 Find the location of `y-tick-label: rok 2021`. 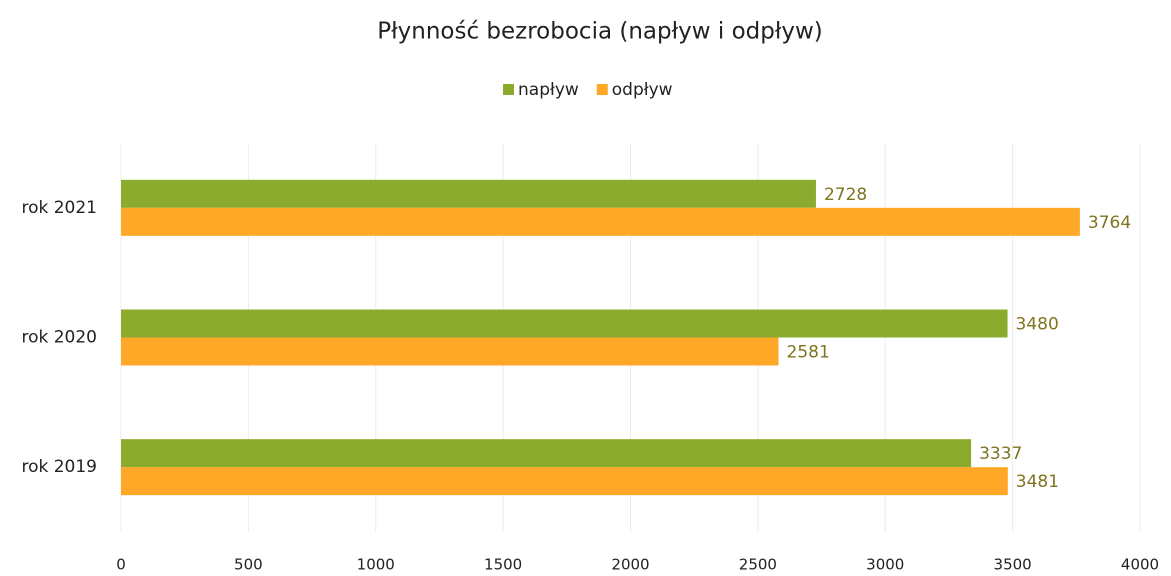

y-tick-label: rok 2021 is located at coordinates (59, 208).